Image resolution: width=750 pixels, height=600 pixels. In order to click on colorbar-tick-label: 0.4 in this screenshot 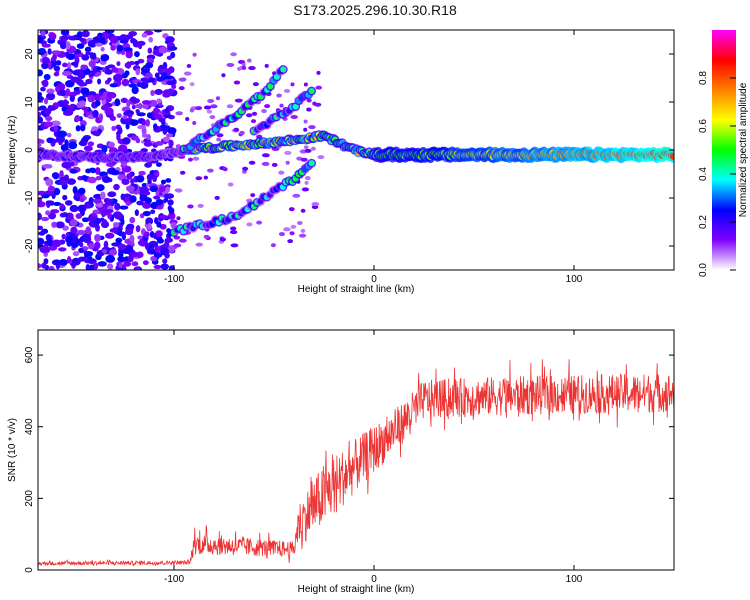, I will do `click(703, 174)`.